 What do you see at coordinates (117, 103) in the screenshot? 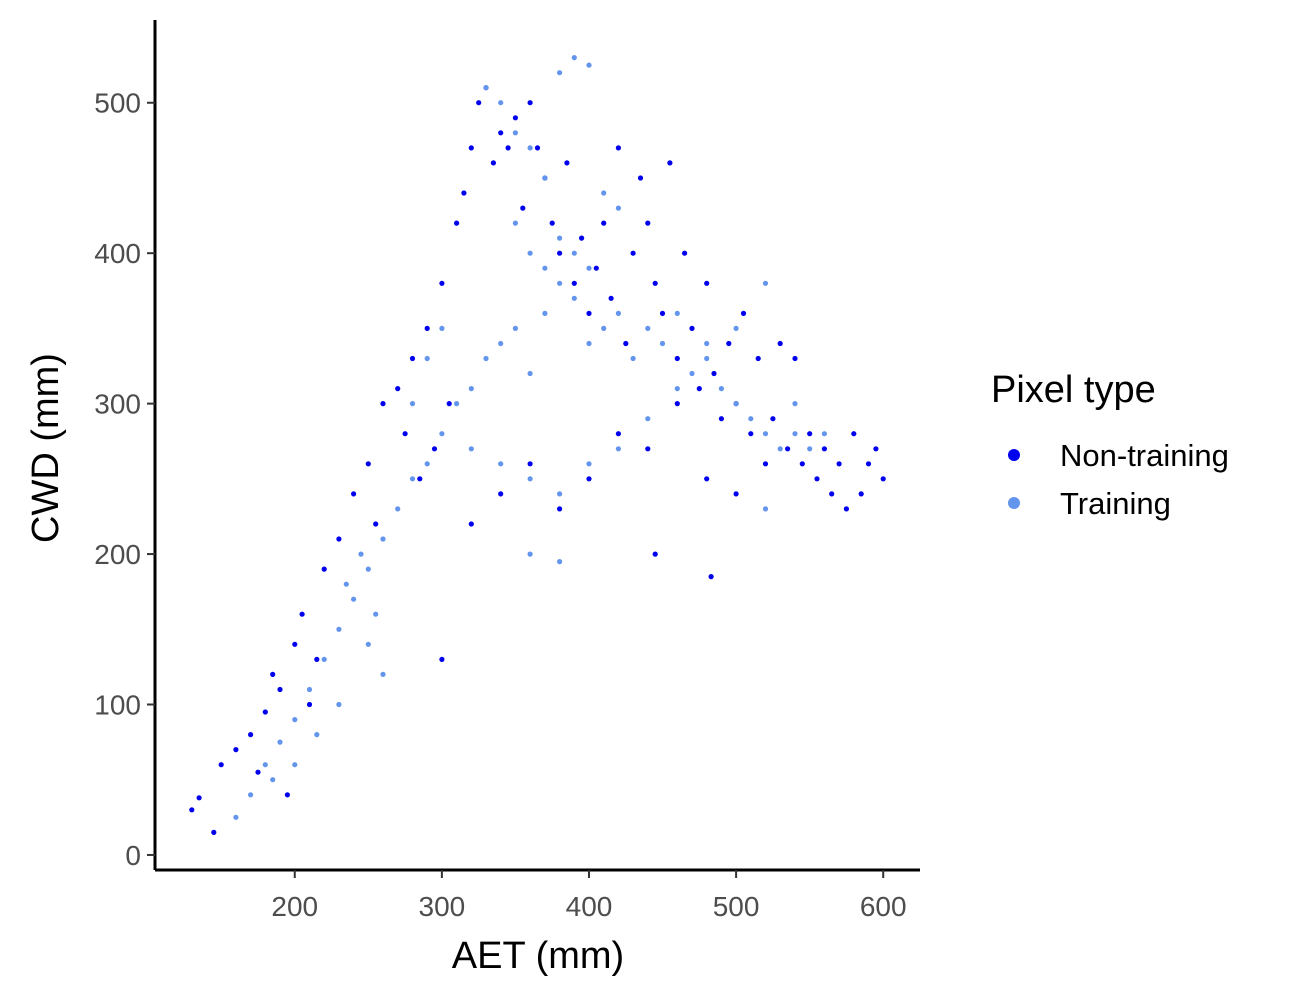
I see `y-tick-label-500: 500` at bounding box center [117, 103].